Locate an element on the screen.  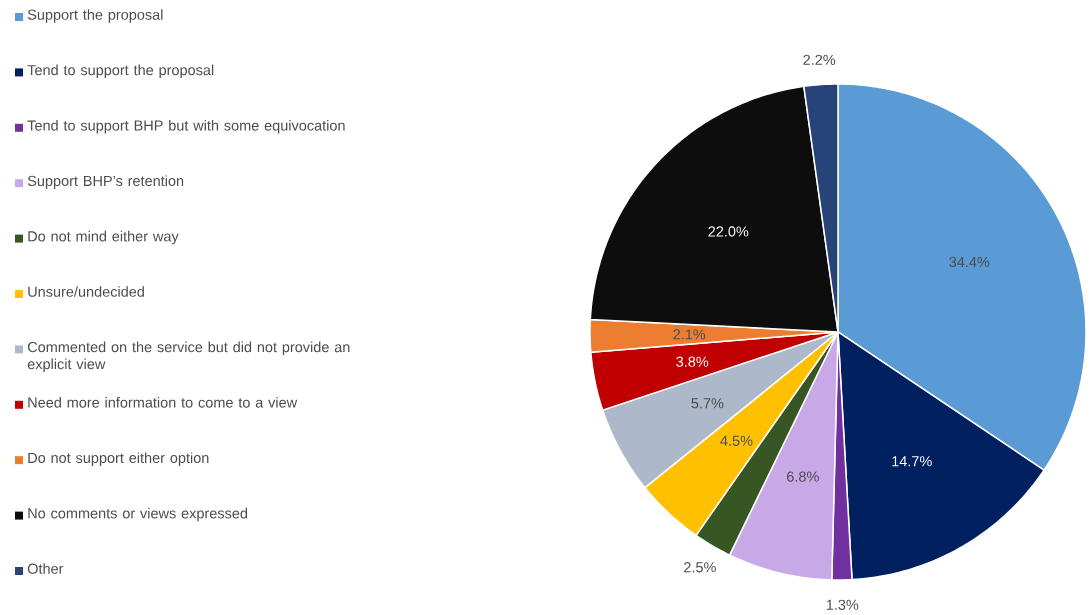
legend-label: Support the proposal is located at coordinates (95, 16).